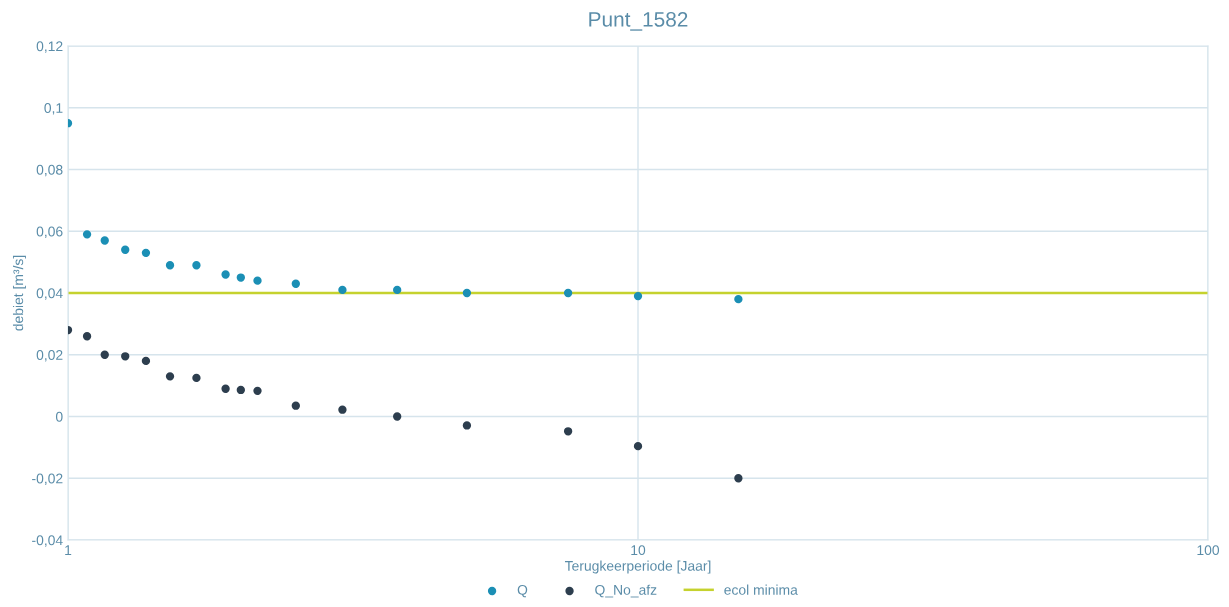 The height and width of the screenshot is (607, 1229). Describe the element at coordinates (522, 591) in the screenshot. I see `legend-label: Q` at that location.